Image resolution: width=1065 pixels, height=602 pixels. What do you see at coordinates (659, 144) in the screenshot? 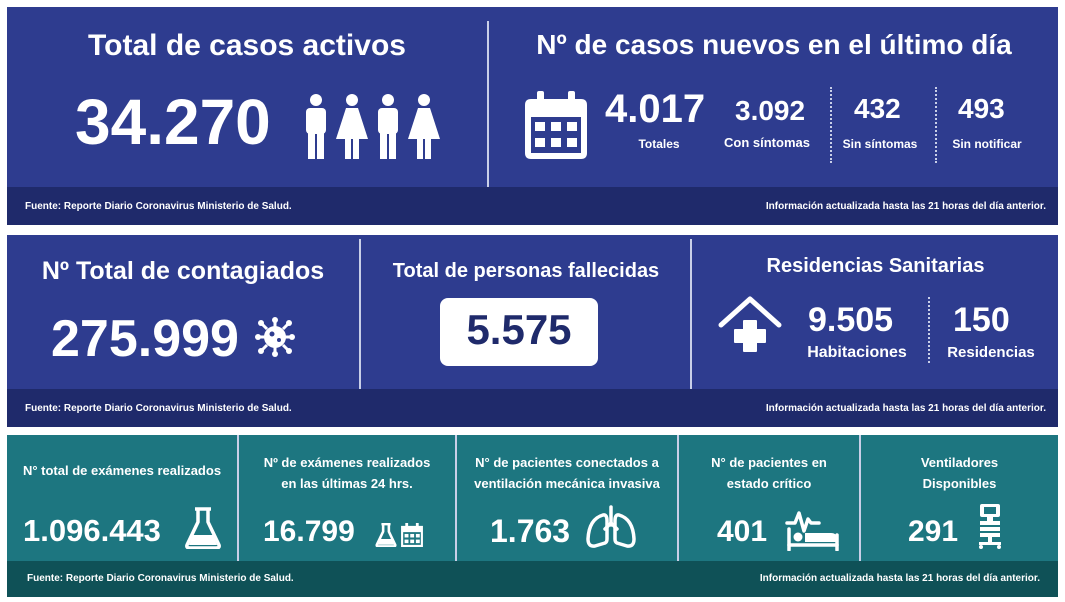
I see `new-total-label: Totales` at bounding box center [659, 144].